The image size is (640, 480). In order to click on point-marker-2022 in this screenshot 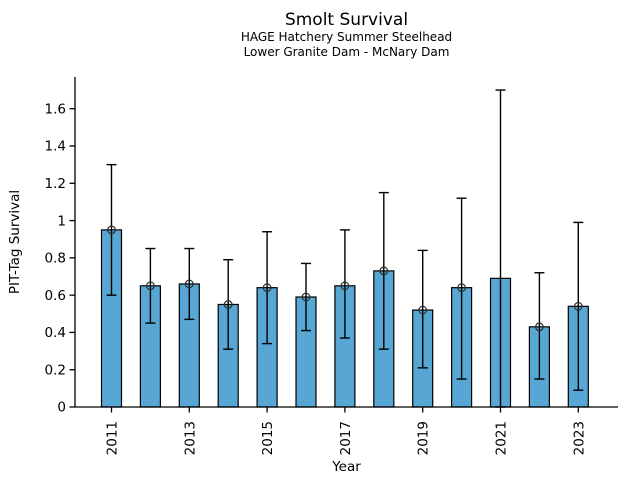, I will do `click(539, 327)`.